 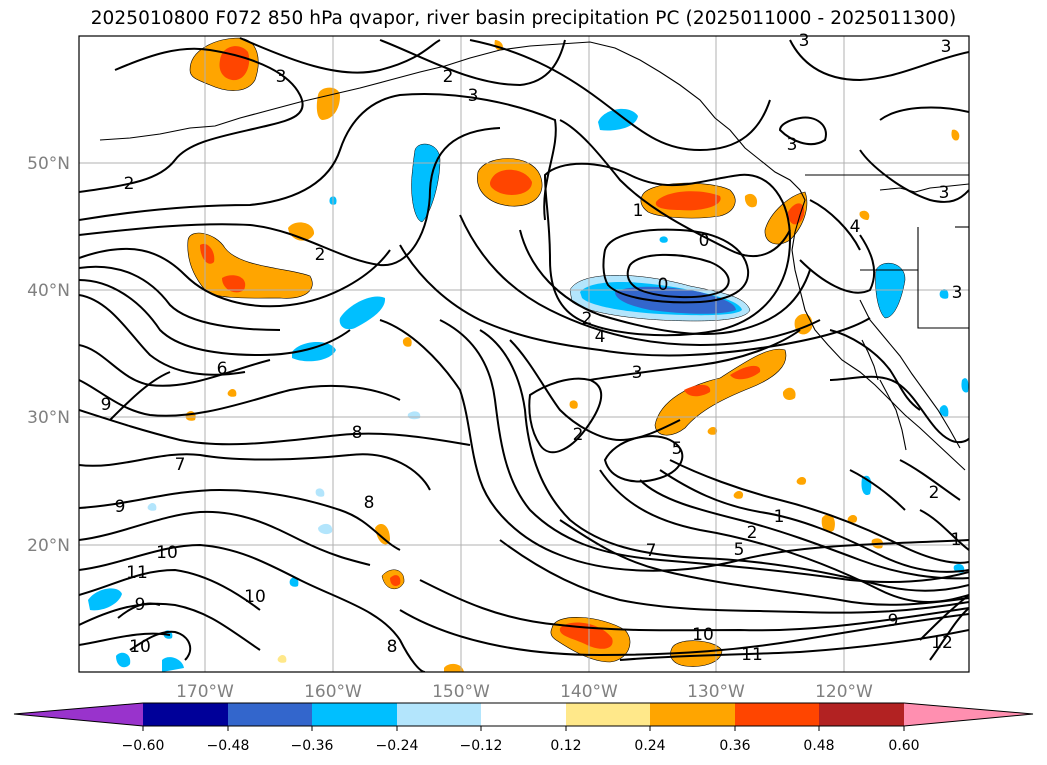 What do you see at coordinates (333, 692) in the screenshot?
I see `lon-label-160w: 160°W` at bounding box center [333, 692].